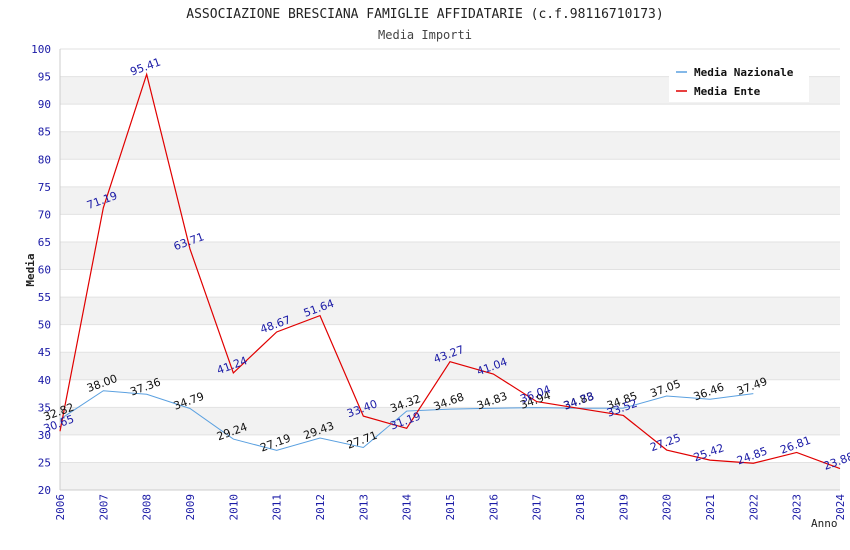 This screenshot has height=550, width=850. Describe the element at coordinates (44, 159) in the screenshot. I see `y-tick-label: 80` at that location.